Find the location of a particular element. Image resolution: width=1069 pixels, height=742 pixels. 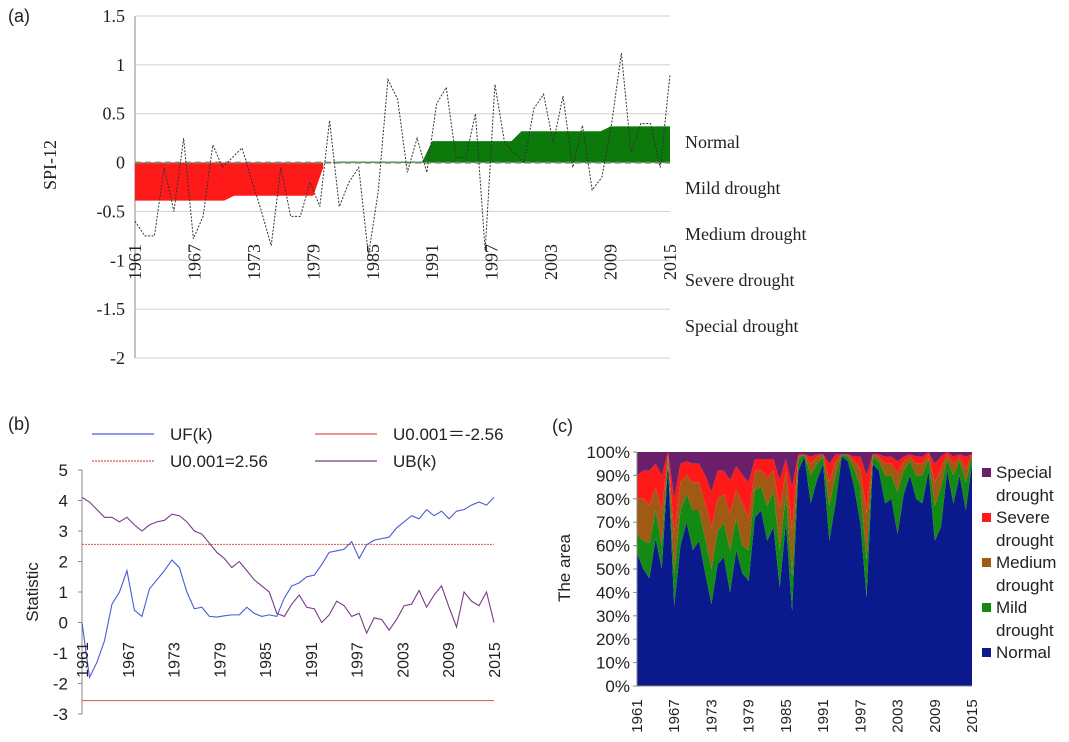

a-ytick-label: -0.5 is located at coordinates (111, 211).